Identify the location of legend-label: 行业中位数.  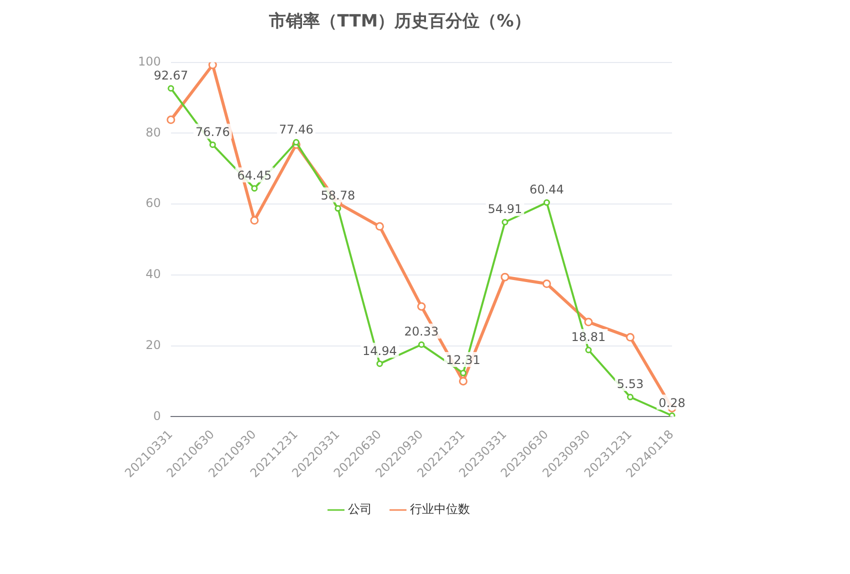
(440, 509).